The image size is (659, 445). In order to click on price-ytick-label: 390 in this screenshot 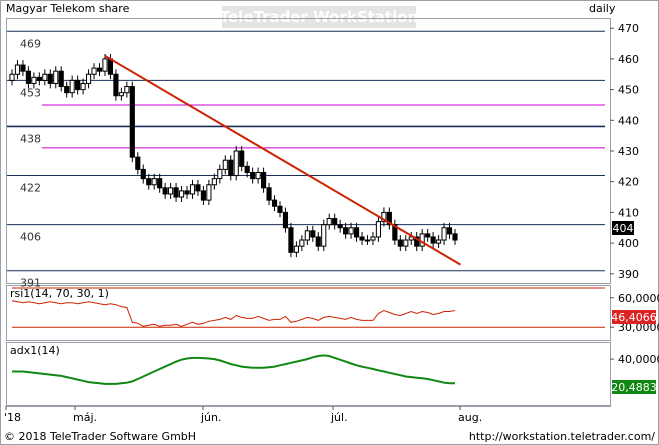, I will do `click(628, 274)`.